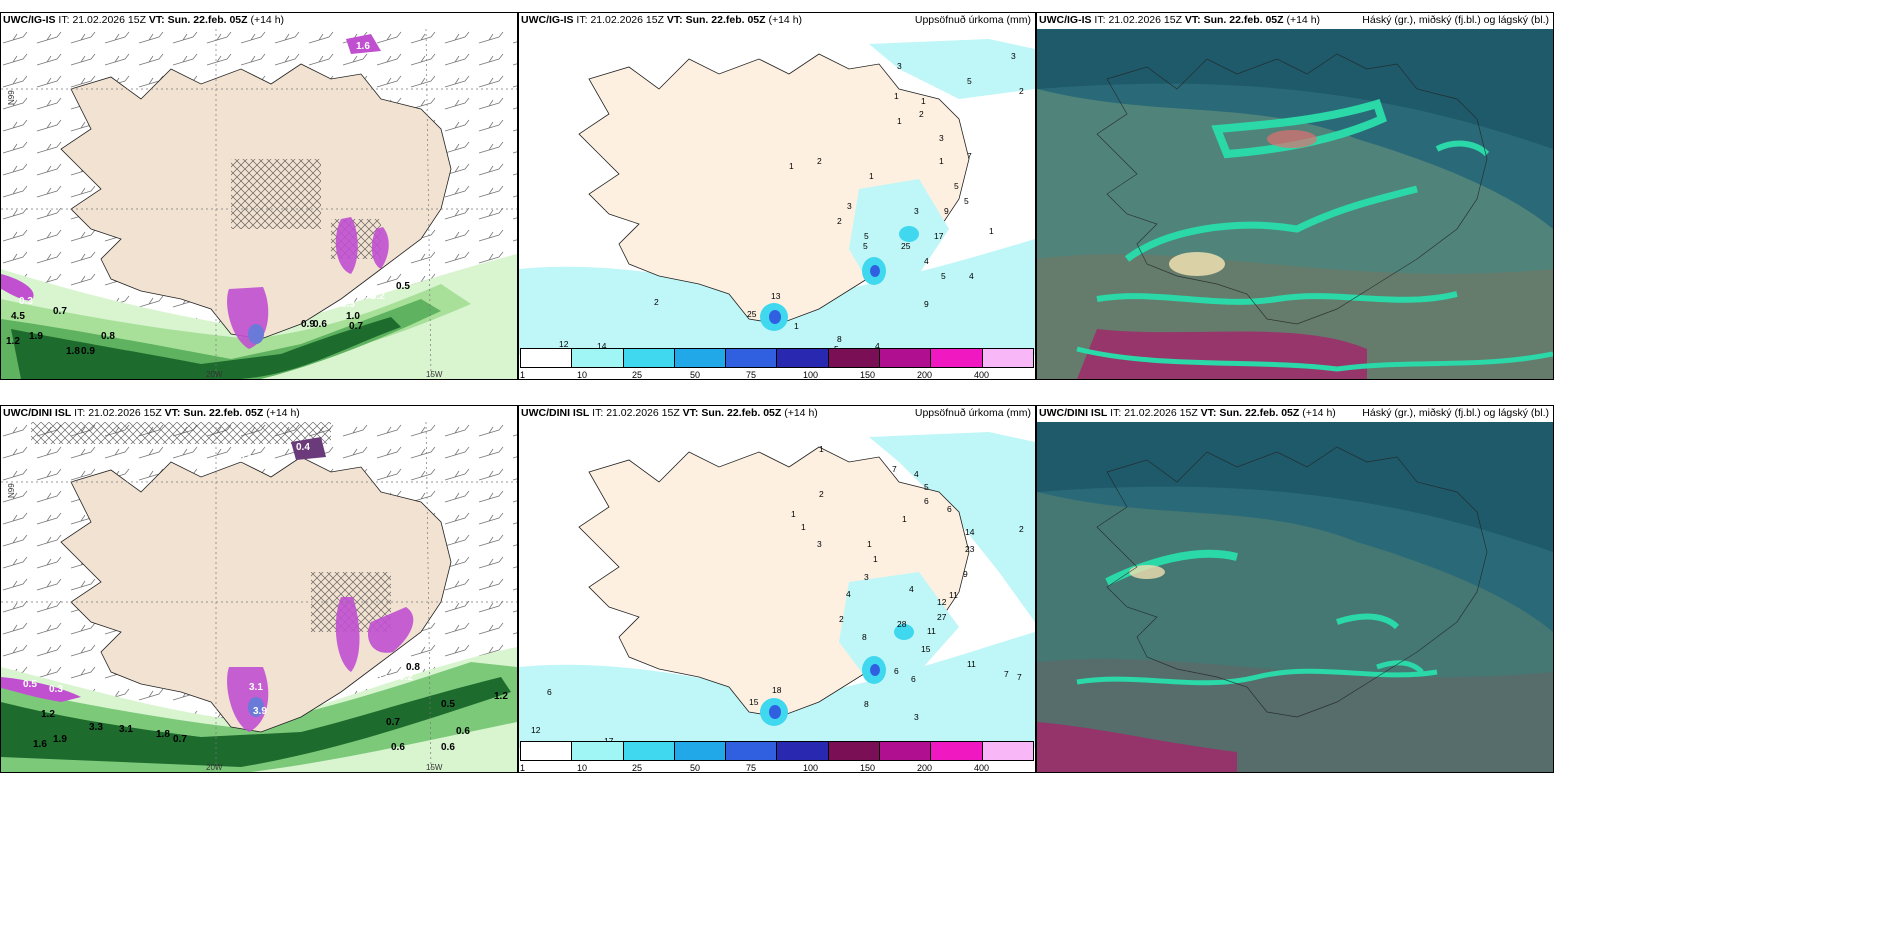 This screenshot has height=950, width=1900. What do you see at coordinates (18, 316) in the screenshot?
I see `svg-text: 4.5` at bounding box center [18, 316].